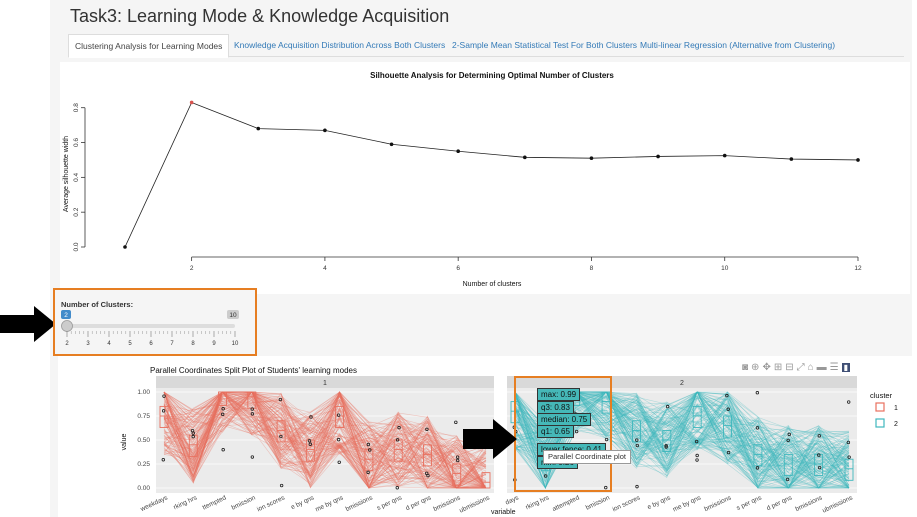 The height and width of the screenshot is (517, 917). Describe the element at coordinates (779, 367) in the screenshot. I see `zoom-in-icon: ⊞` at that location.